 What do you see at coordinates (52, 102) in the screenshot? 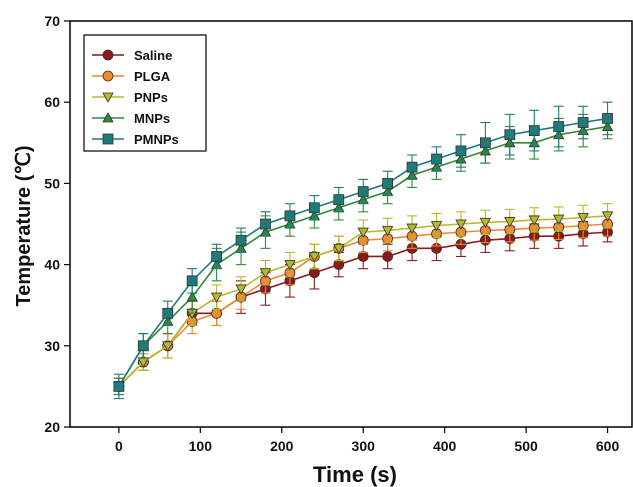
I see `y-tick-label: 60` at bounding box center [52, 102].